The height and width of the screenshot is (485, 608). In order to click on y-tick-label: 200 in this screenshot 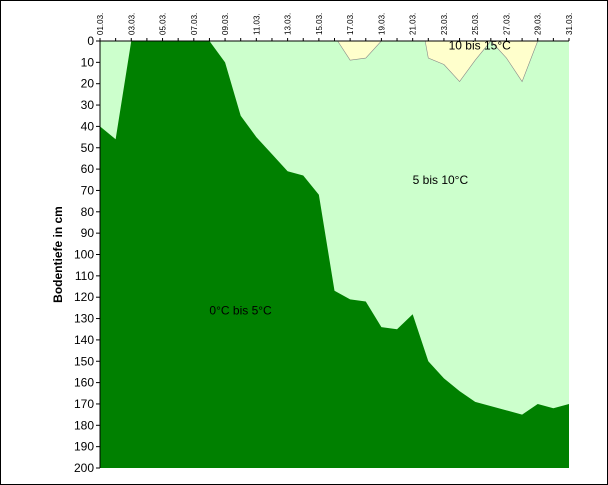, I will do `click(84, 468)`.